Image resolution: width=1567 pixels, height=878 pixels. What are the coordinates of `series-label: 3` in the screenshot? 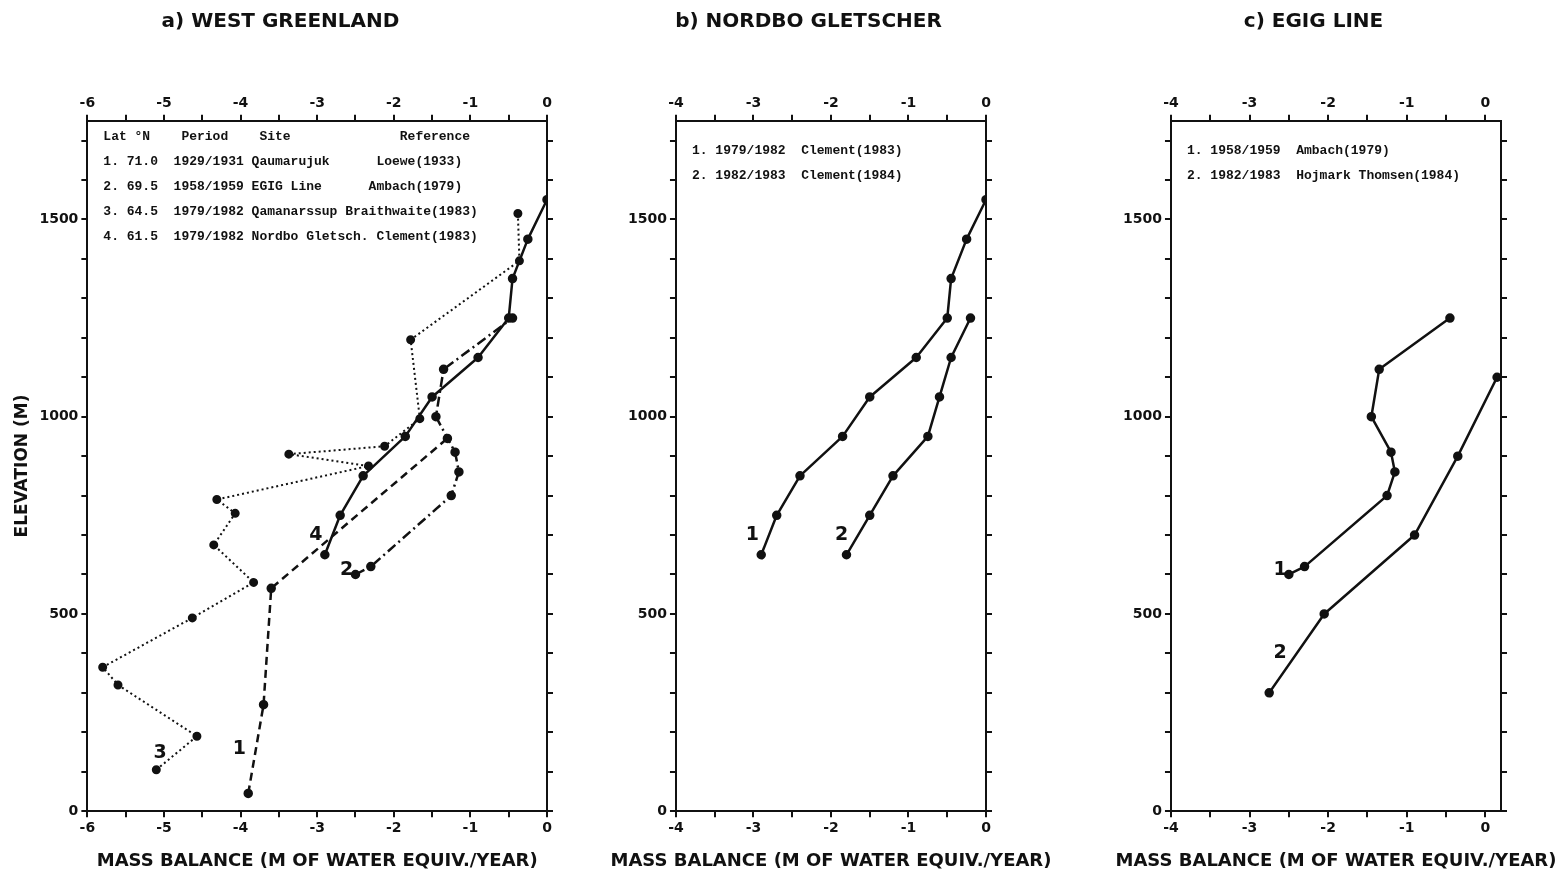 It's located at (160, 750).